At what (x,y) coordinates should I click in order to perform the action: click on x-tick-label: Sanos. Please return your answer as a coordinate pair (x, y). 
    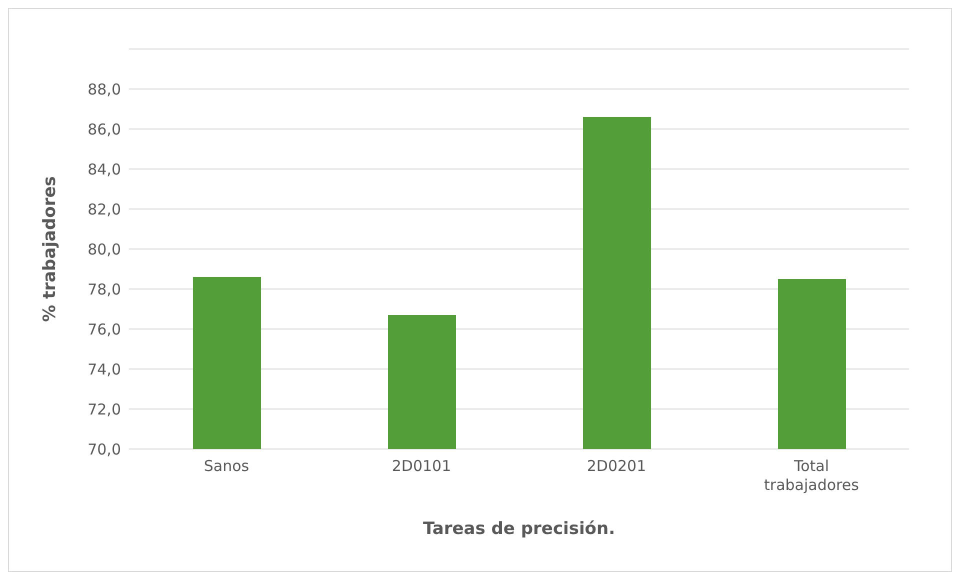
    Looking at the image, I should click on (227, 466).